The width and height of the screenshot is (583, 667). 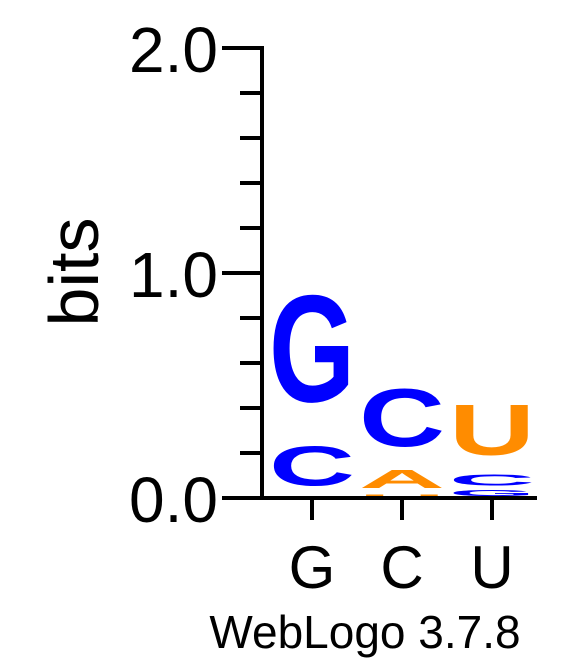 I want to click on x-tick-label: G, so click(x=312, y=567).